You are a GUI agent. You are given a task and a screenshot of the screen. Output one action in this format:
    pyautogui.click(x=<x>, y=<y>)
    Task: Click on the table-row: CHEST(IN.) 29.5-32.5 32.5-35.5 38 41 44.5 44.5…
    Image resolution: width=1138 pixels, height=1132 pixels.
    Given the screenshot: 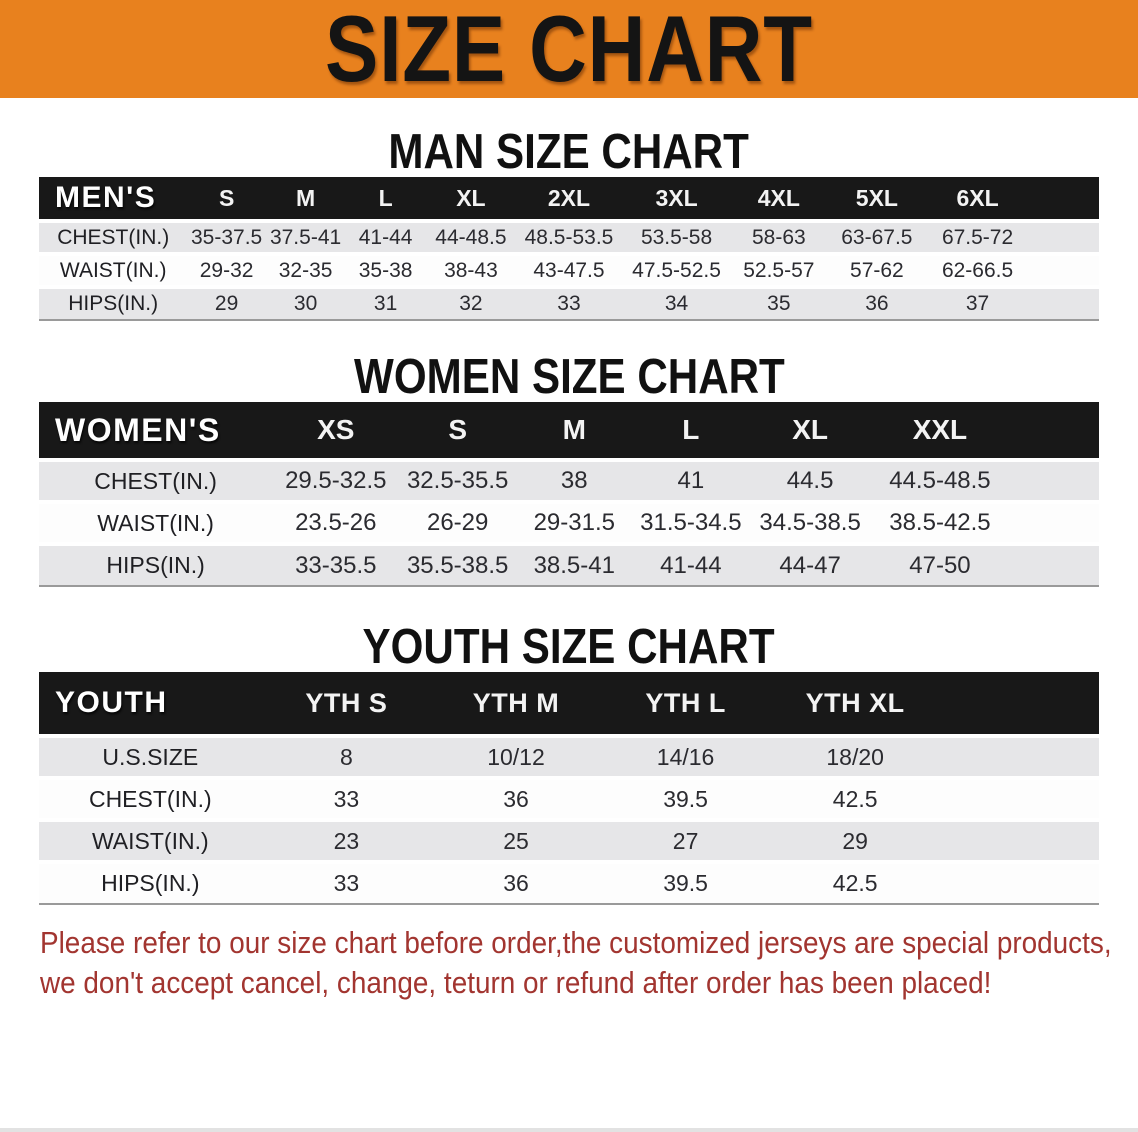 What is the action you would take?
    pyautogui.click(x=569, y=481)
    